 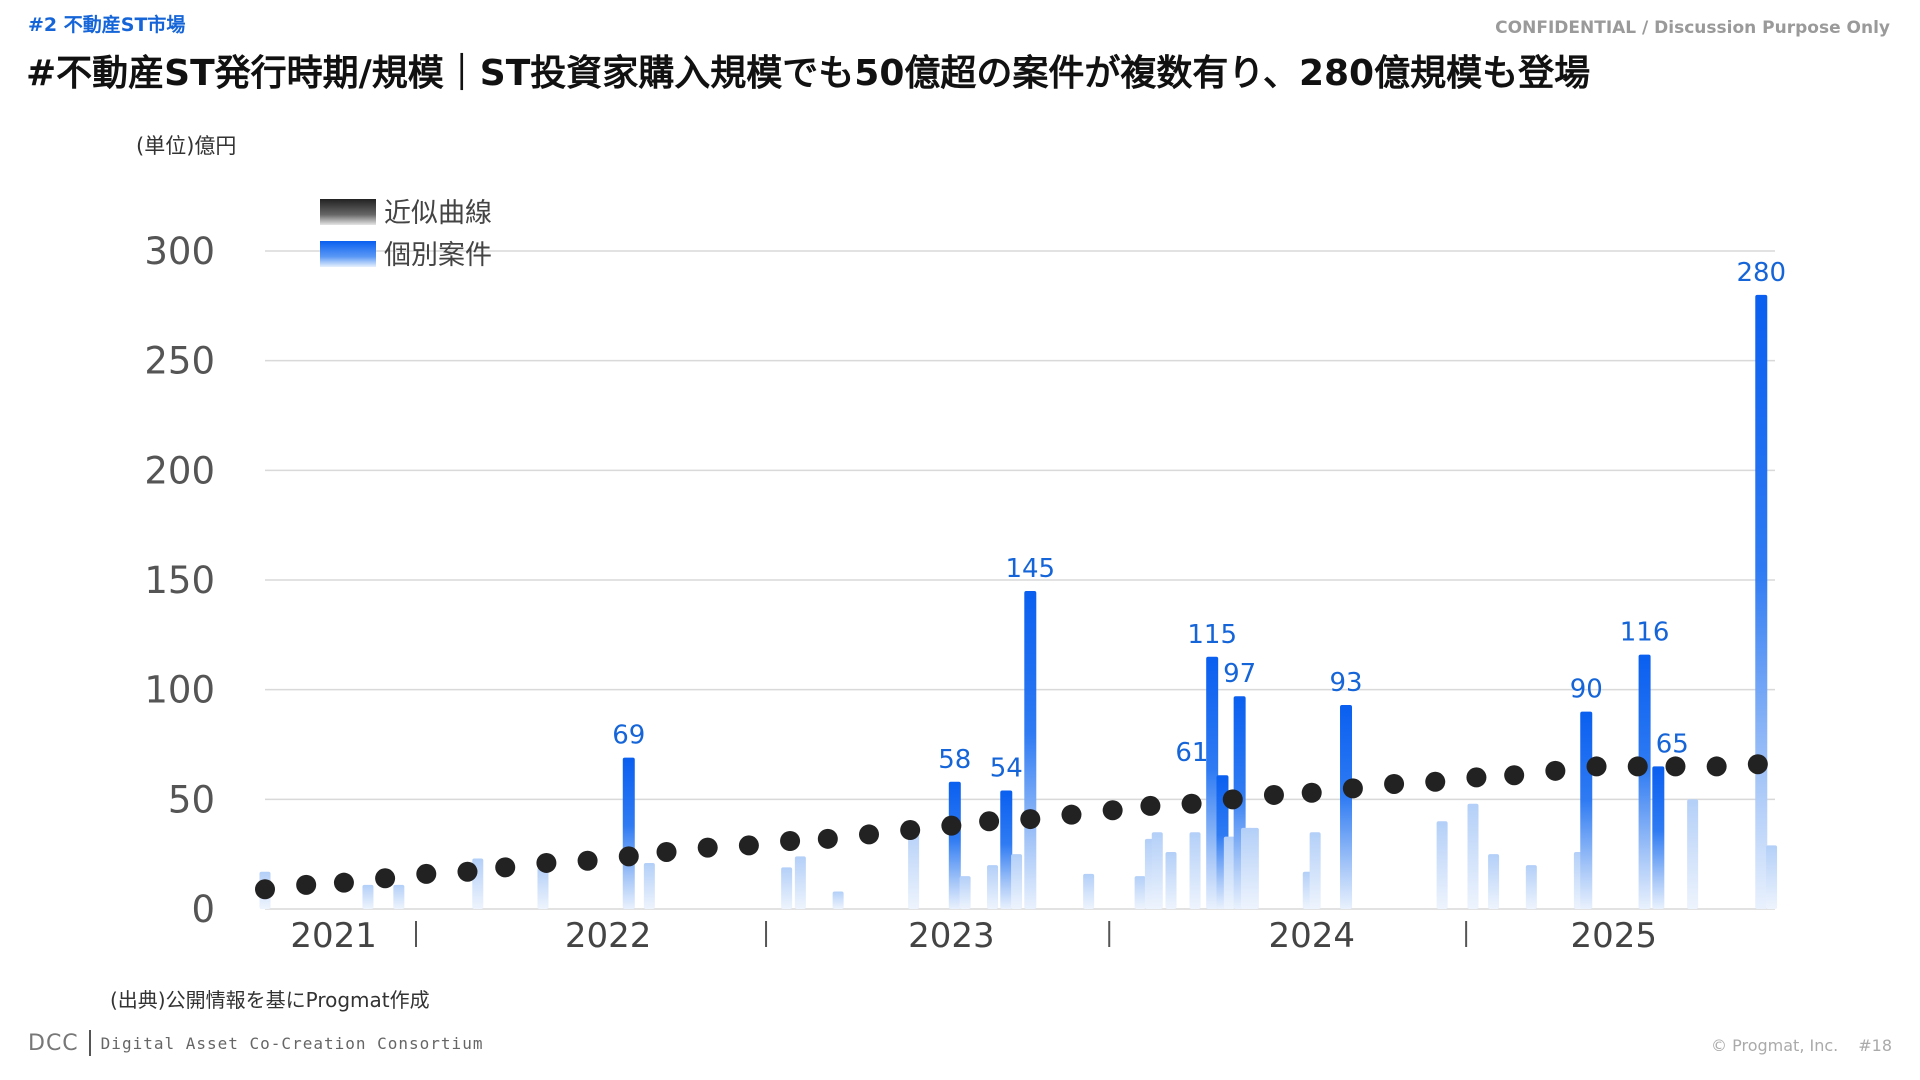 I want to click on data-label: 145, so click(x=1030, y=569).